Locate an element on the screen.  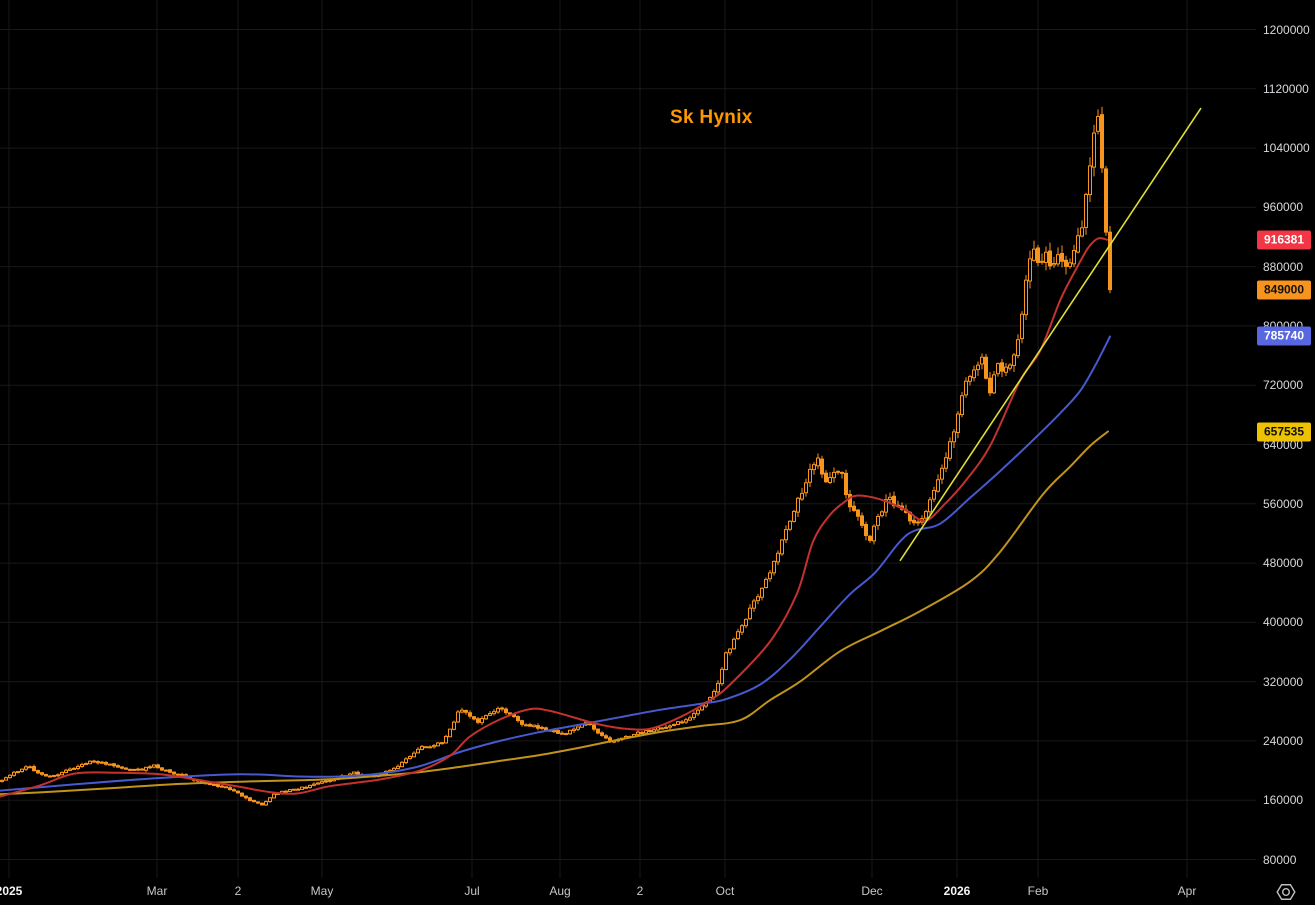
time-tick-label: Apr is located at coordinates (1187, 891).